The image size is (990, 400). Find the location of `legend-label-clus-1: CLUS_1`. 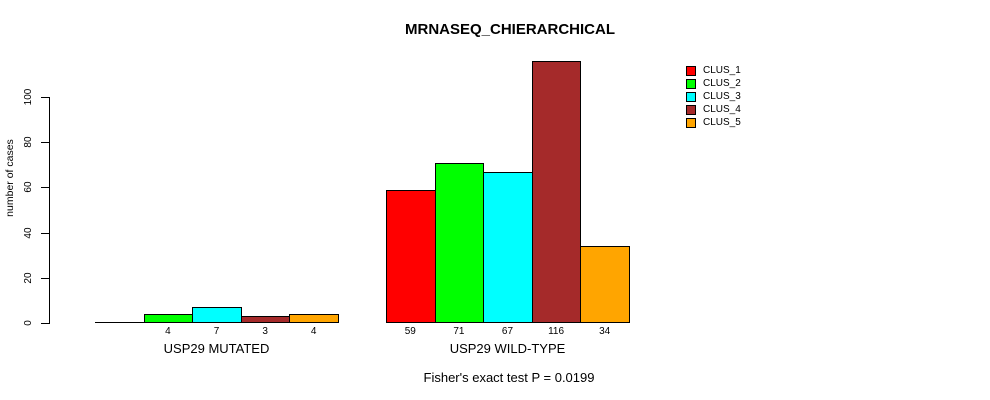

legend-label-clus-1: CLUS_1 is located at coordinates (722, 70).